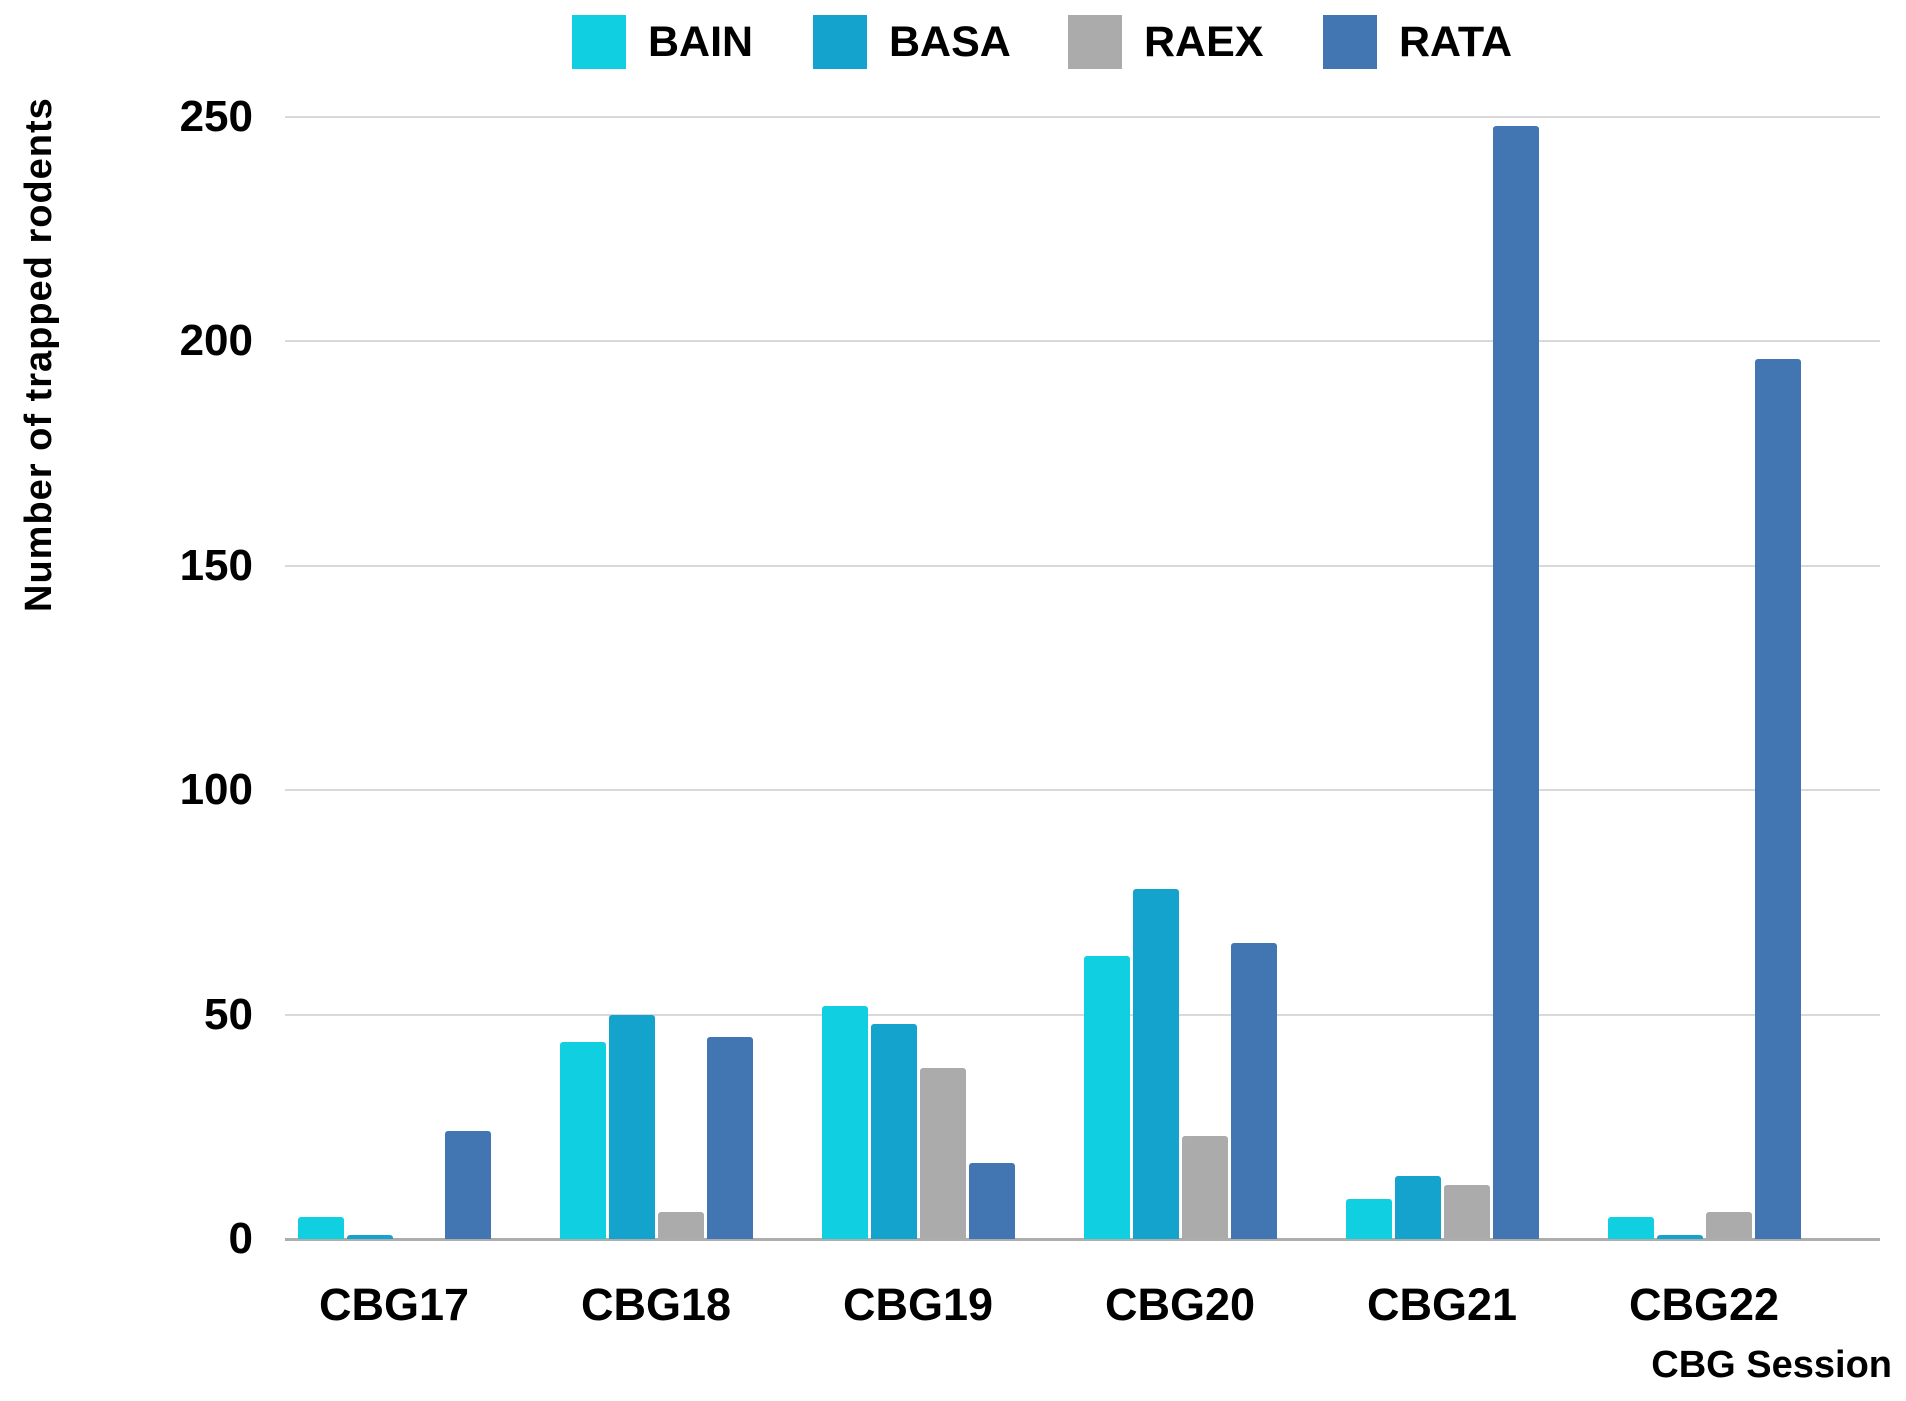  I want to click on bar-basa-cbg18, so click(632, 1127).